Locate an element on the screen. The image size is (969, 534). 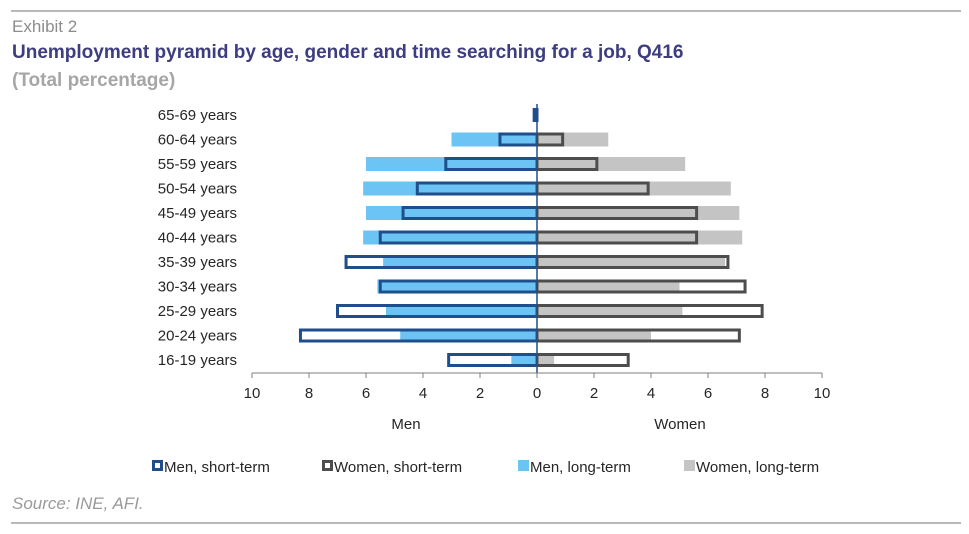
category-label: 16-19 years is located at coordinates (197, 360).